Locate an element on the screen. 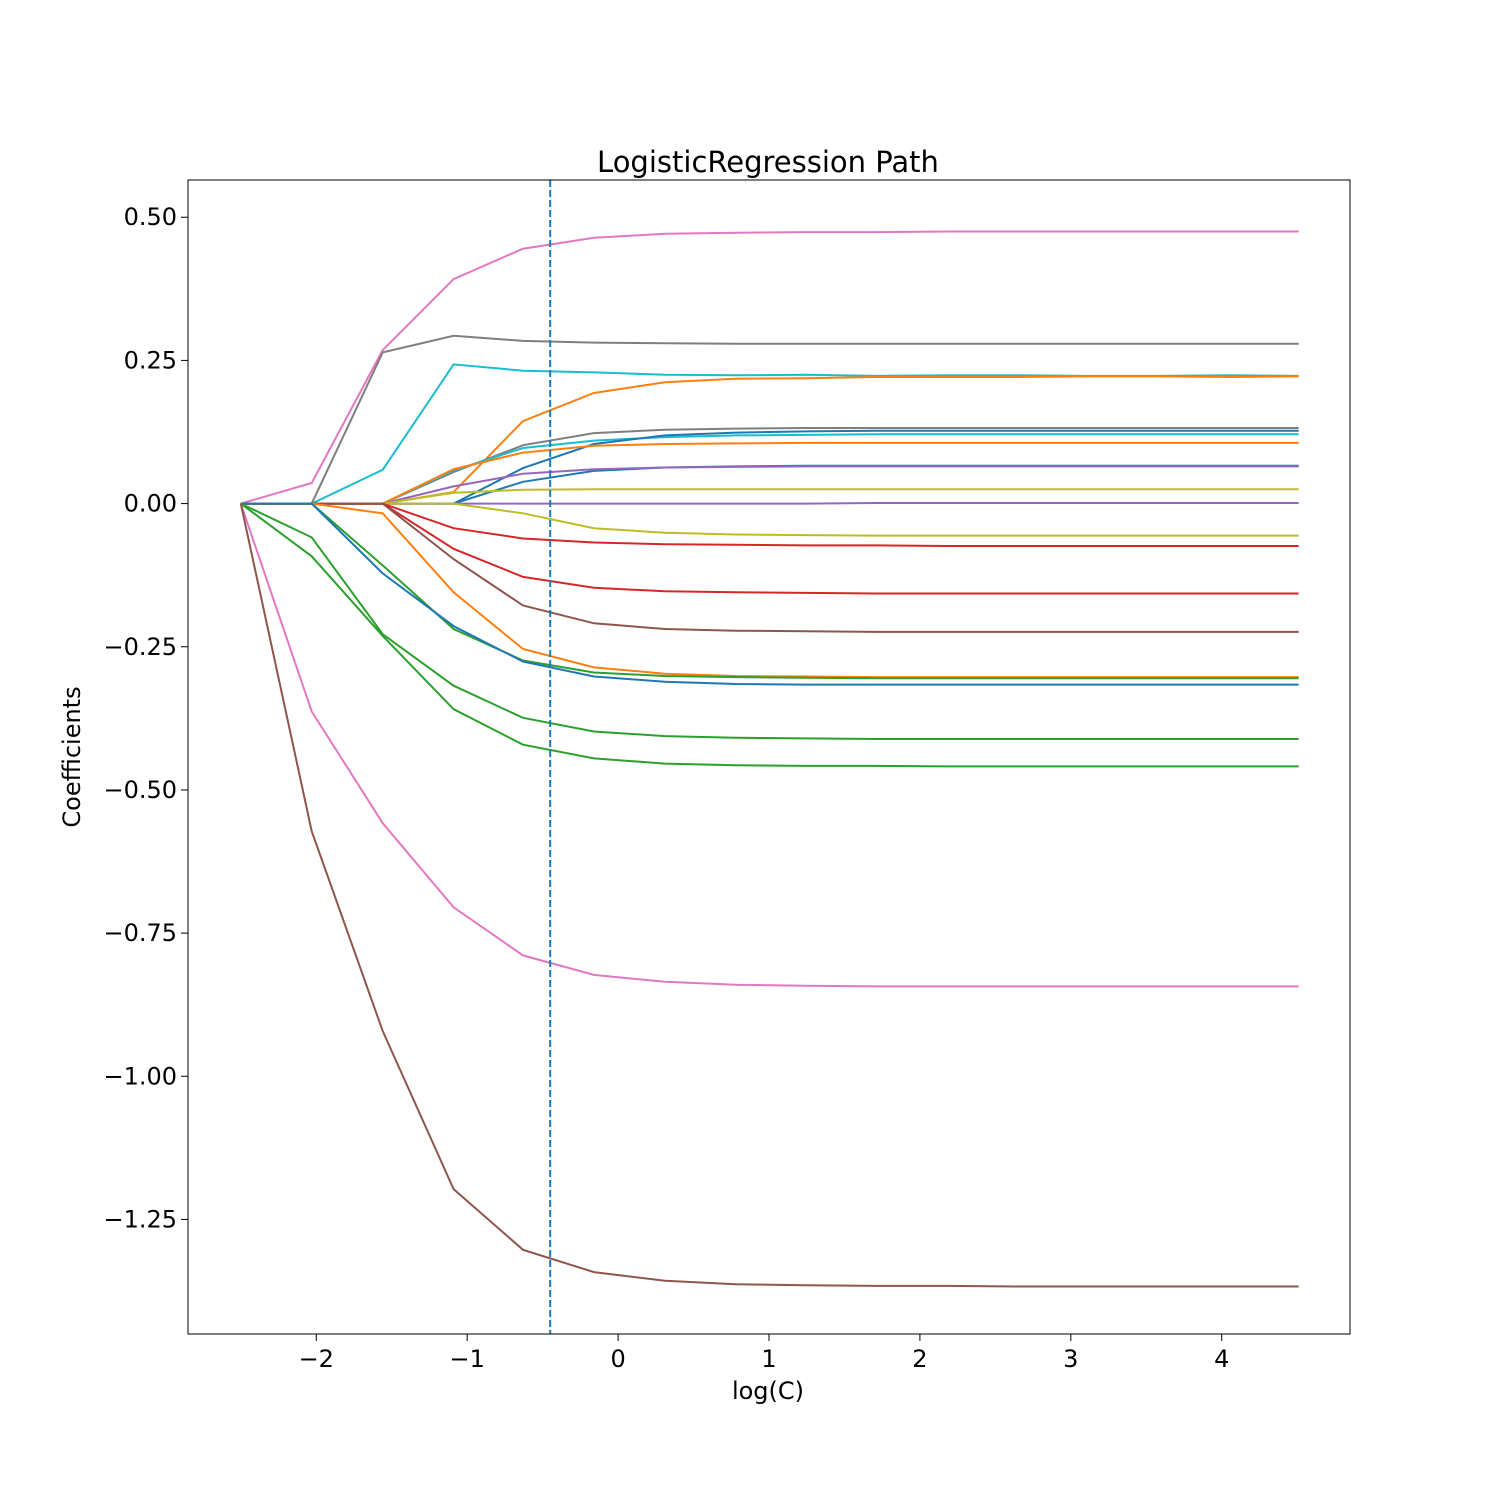 This screenshot has height=1500, width=1500. y-tick-label: 0.00 is located at coordinates (150, 504).